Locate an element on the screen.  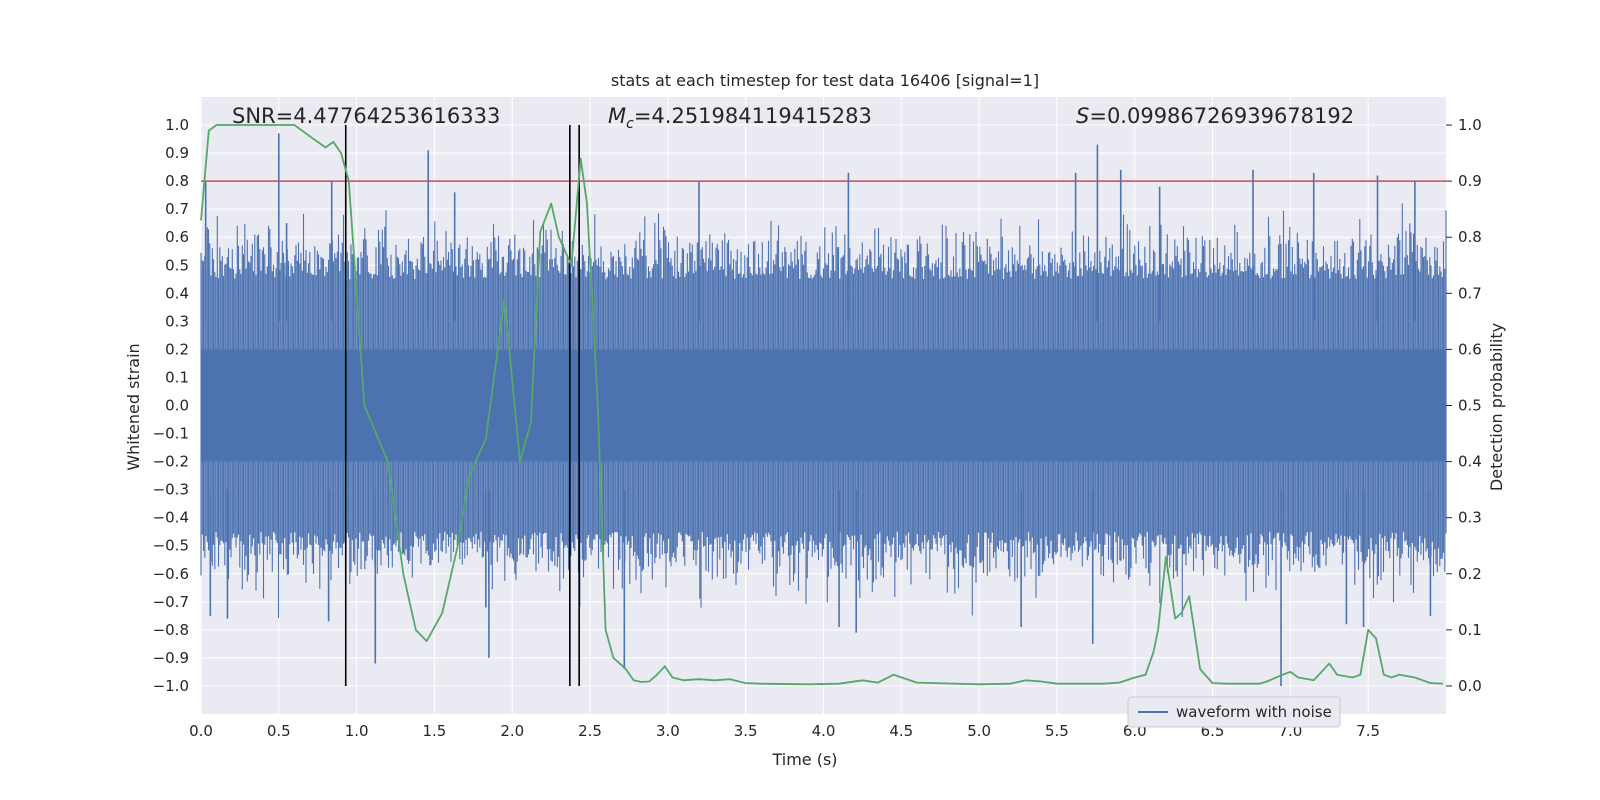
legend-box is located at coordinates (1234, 712).